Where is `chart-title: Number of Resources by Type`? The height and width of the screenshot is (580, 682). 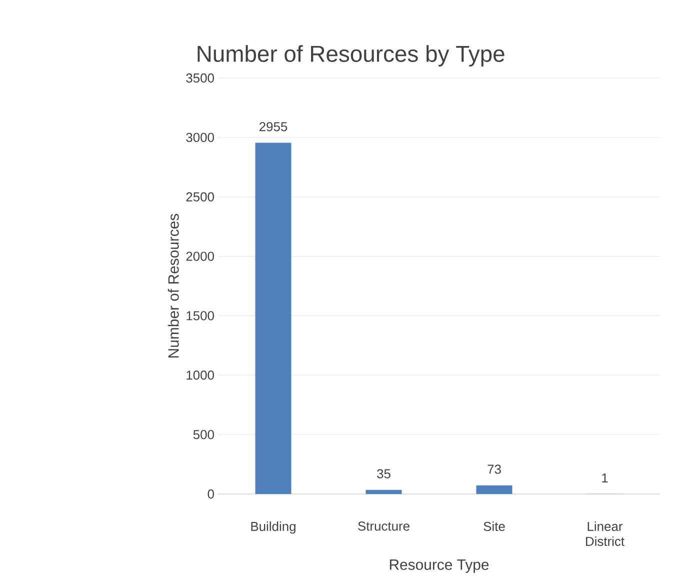 chart-title: Number of Resources by Type is located at coordinates (351, 55).